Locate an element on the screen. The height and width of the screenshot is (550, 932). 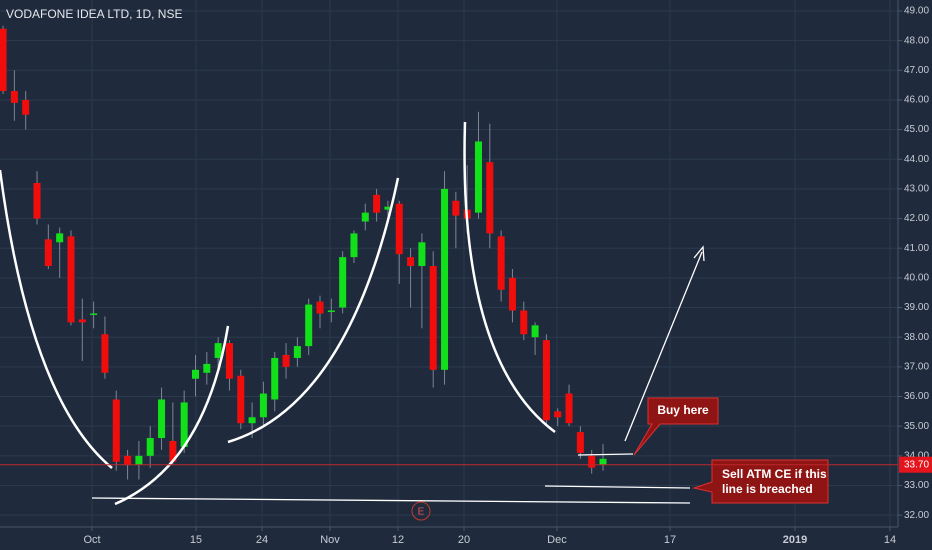
y-tick-label: 33.00 is located at coordinates (916, 485).